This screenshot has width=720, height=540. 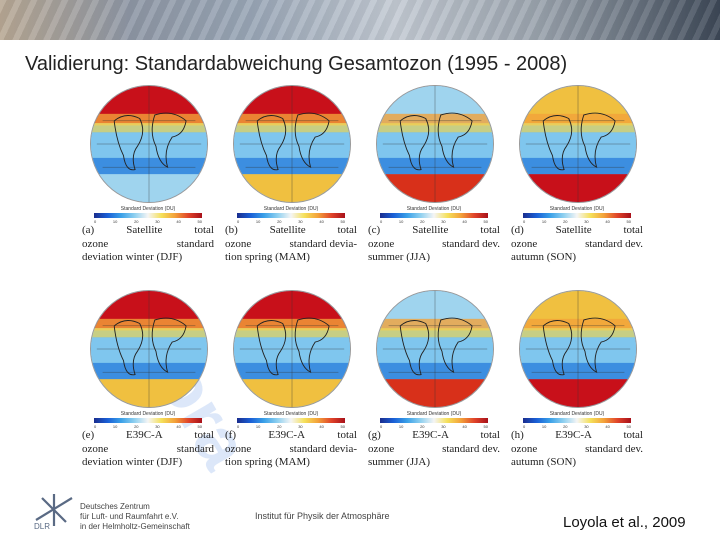 I want to click on institute-name: Institut für Physik der Atmosphäre, so click(x=322, y=516).